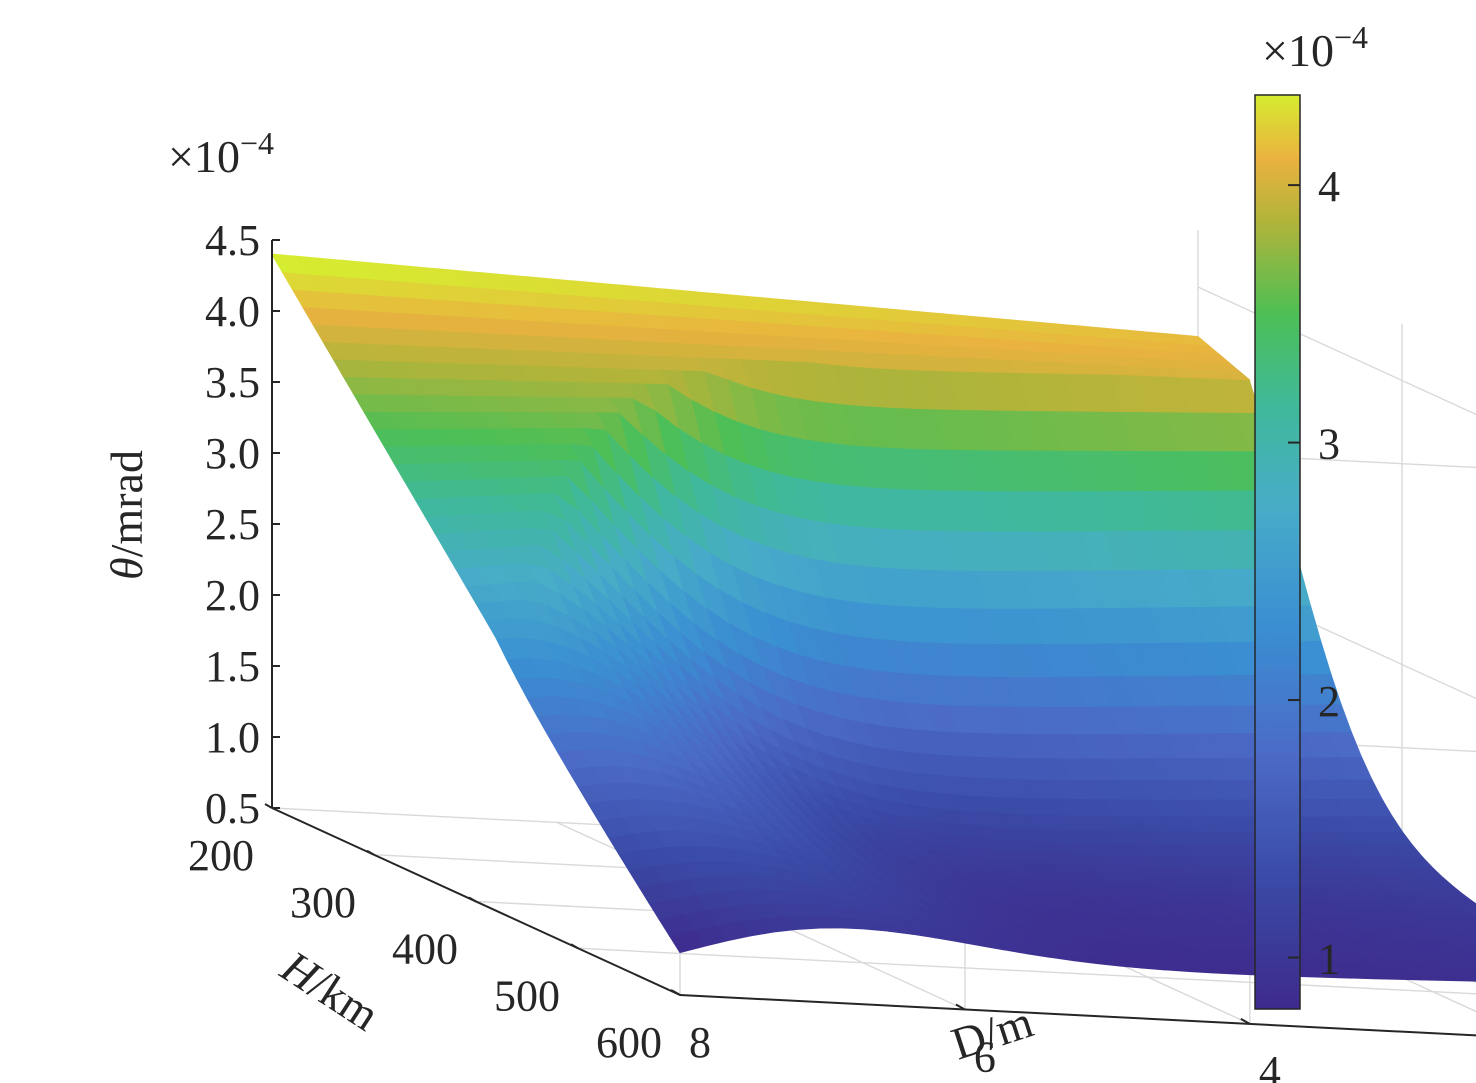 The width and height of the screenshot is (1476, 1083). I want to click on z-tick-label: 2.5, so click(232, 524).